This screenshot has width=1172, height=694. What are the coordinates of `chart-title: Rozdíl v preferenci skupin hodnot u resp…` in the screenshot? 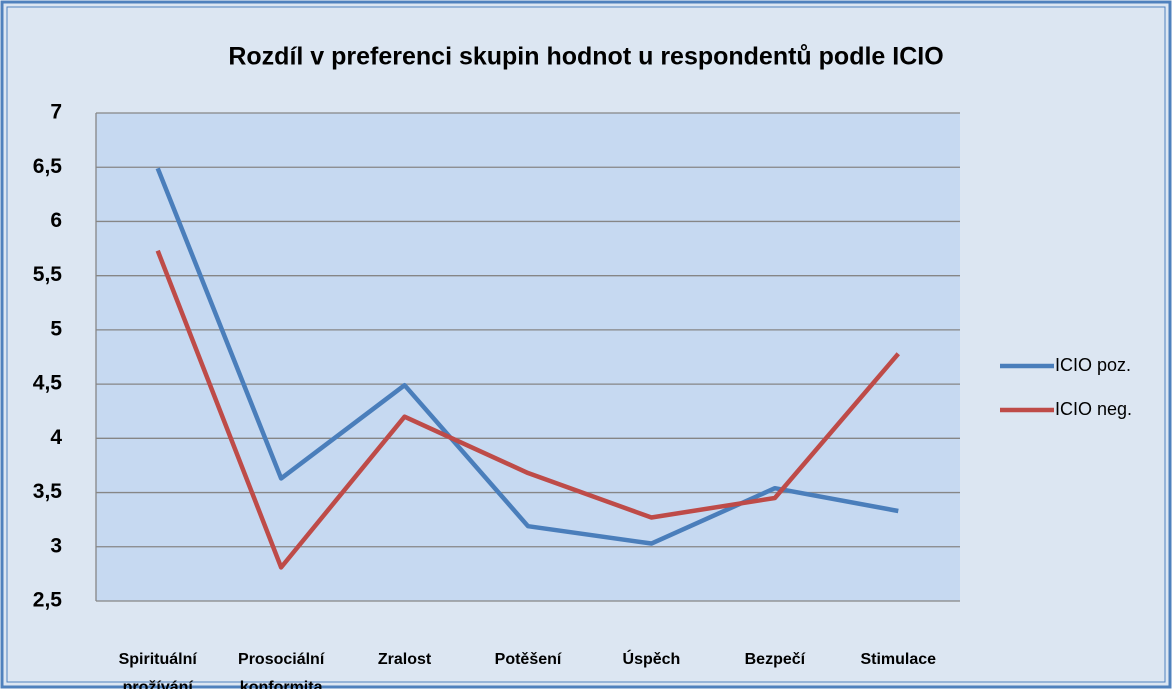 It's located at (585, 57).